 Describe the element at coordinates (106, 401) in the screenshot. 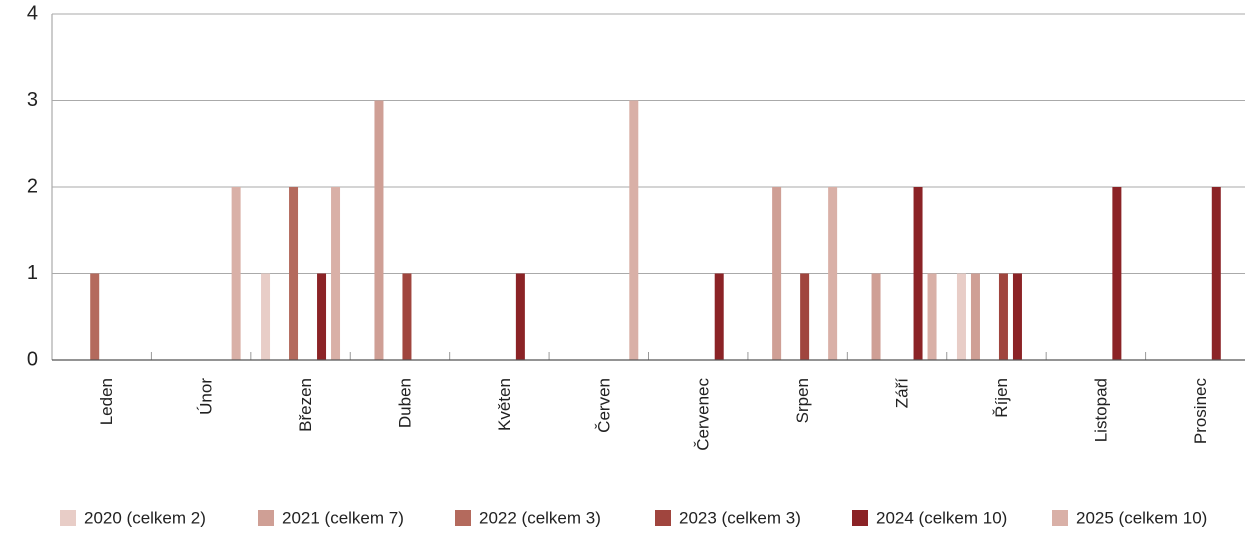

I see `x-tick-label: Leden` at that location.